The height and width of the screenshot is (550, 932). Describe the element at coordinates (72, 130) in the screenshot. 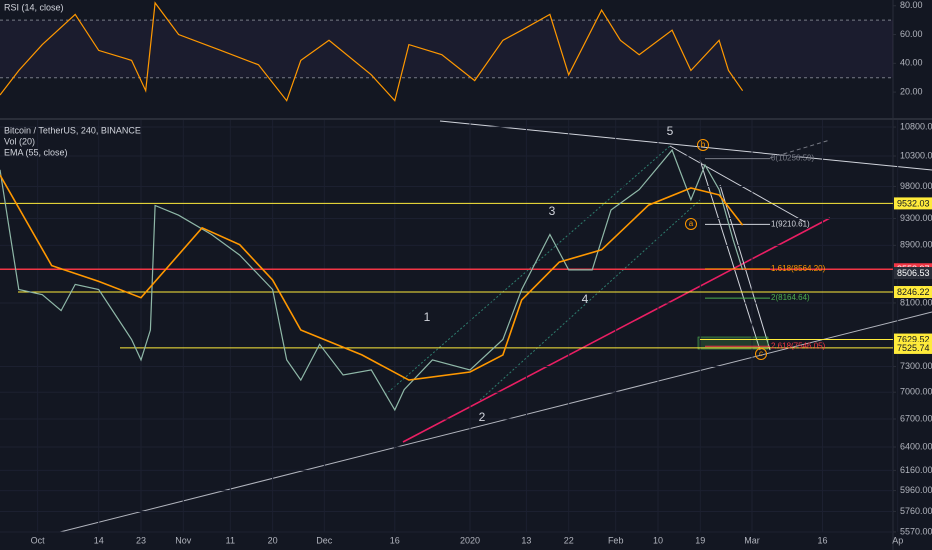

I see `legend-entry: Bitcoin / TetherUS, 240, BINANCE` at that location.